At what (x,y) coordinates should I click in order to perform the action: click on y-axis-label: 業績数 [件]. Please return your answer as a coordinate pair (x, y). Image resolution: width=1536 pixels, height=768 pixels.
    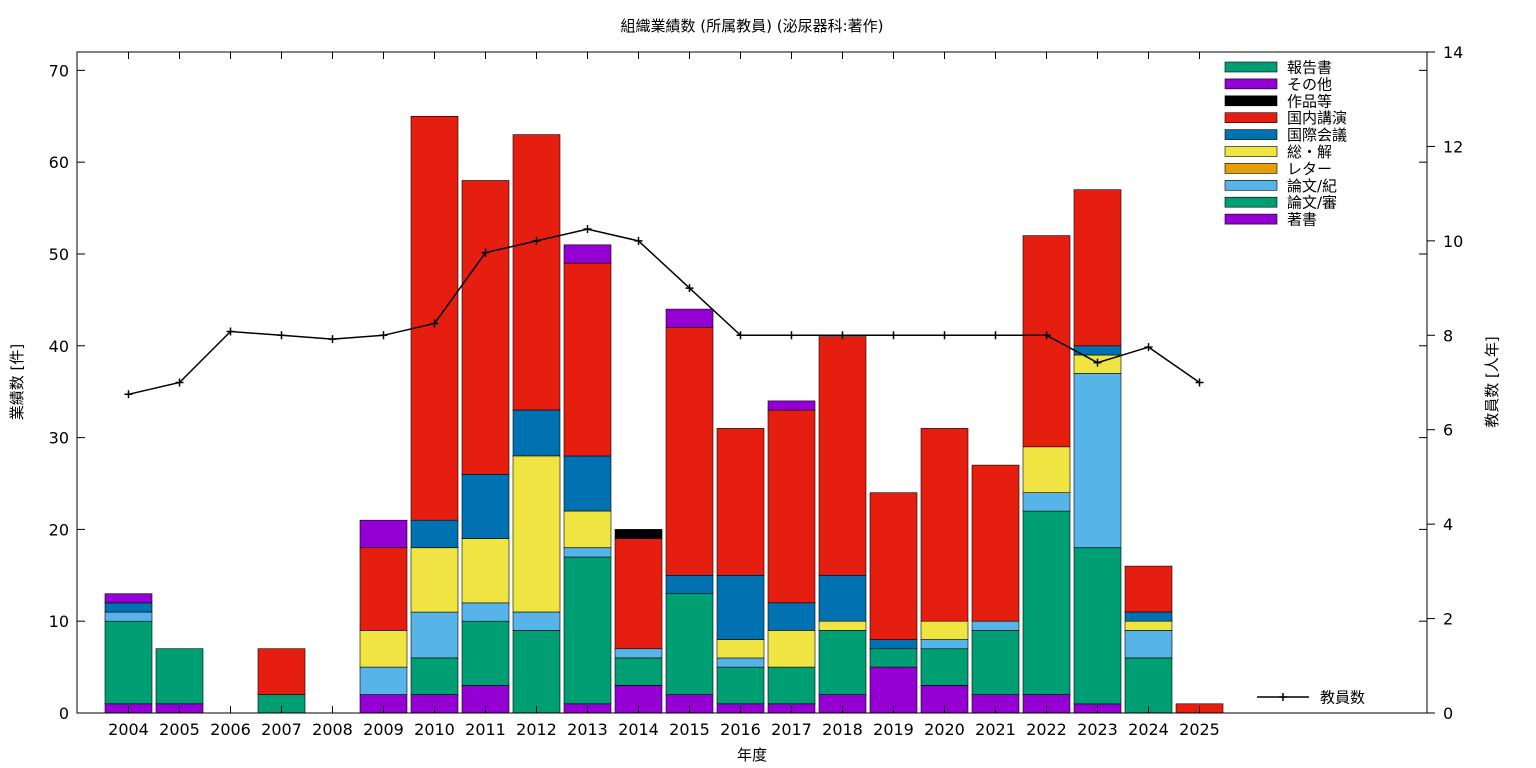
    Looking at the image, I should click on (17, 382).